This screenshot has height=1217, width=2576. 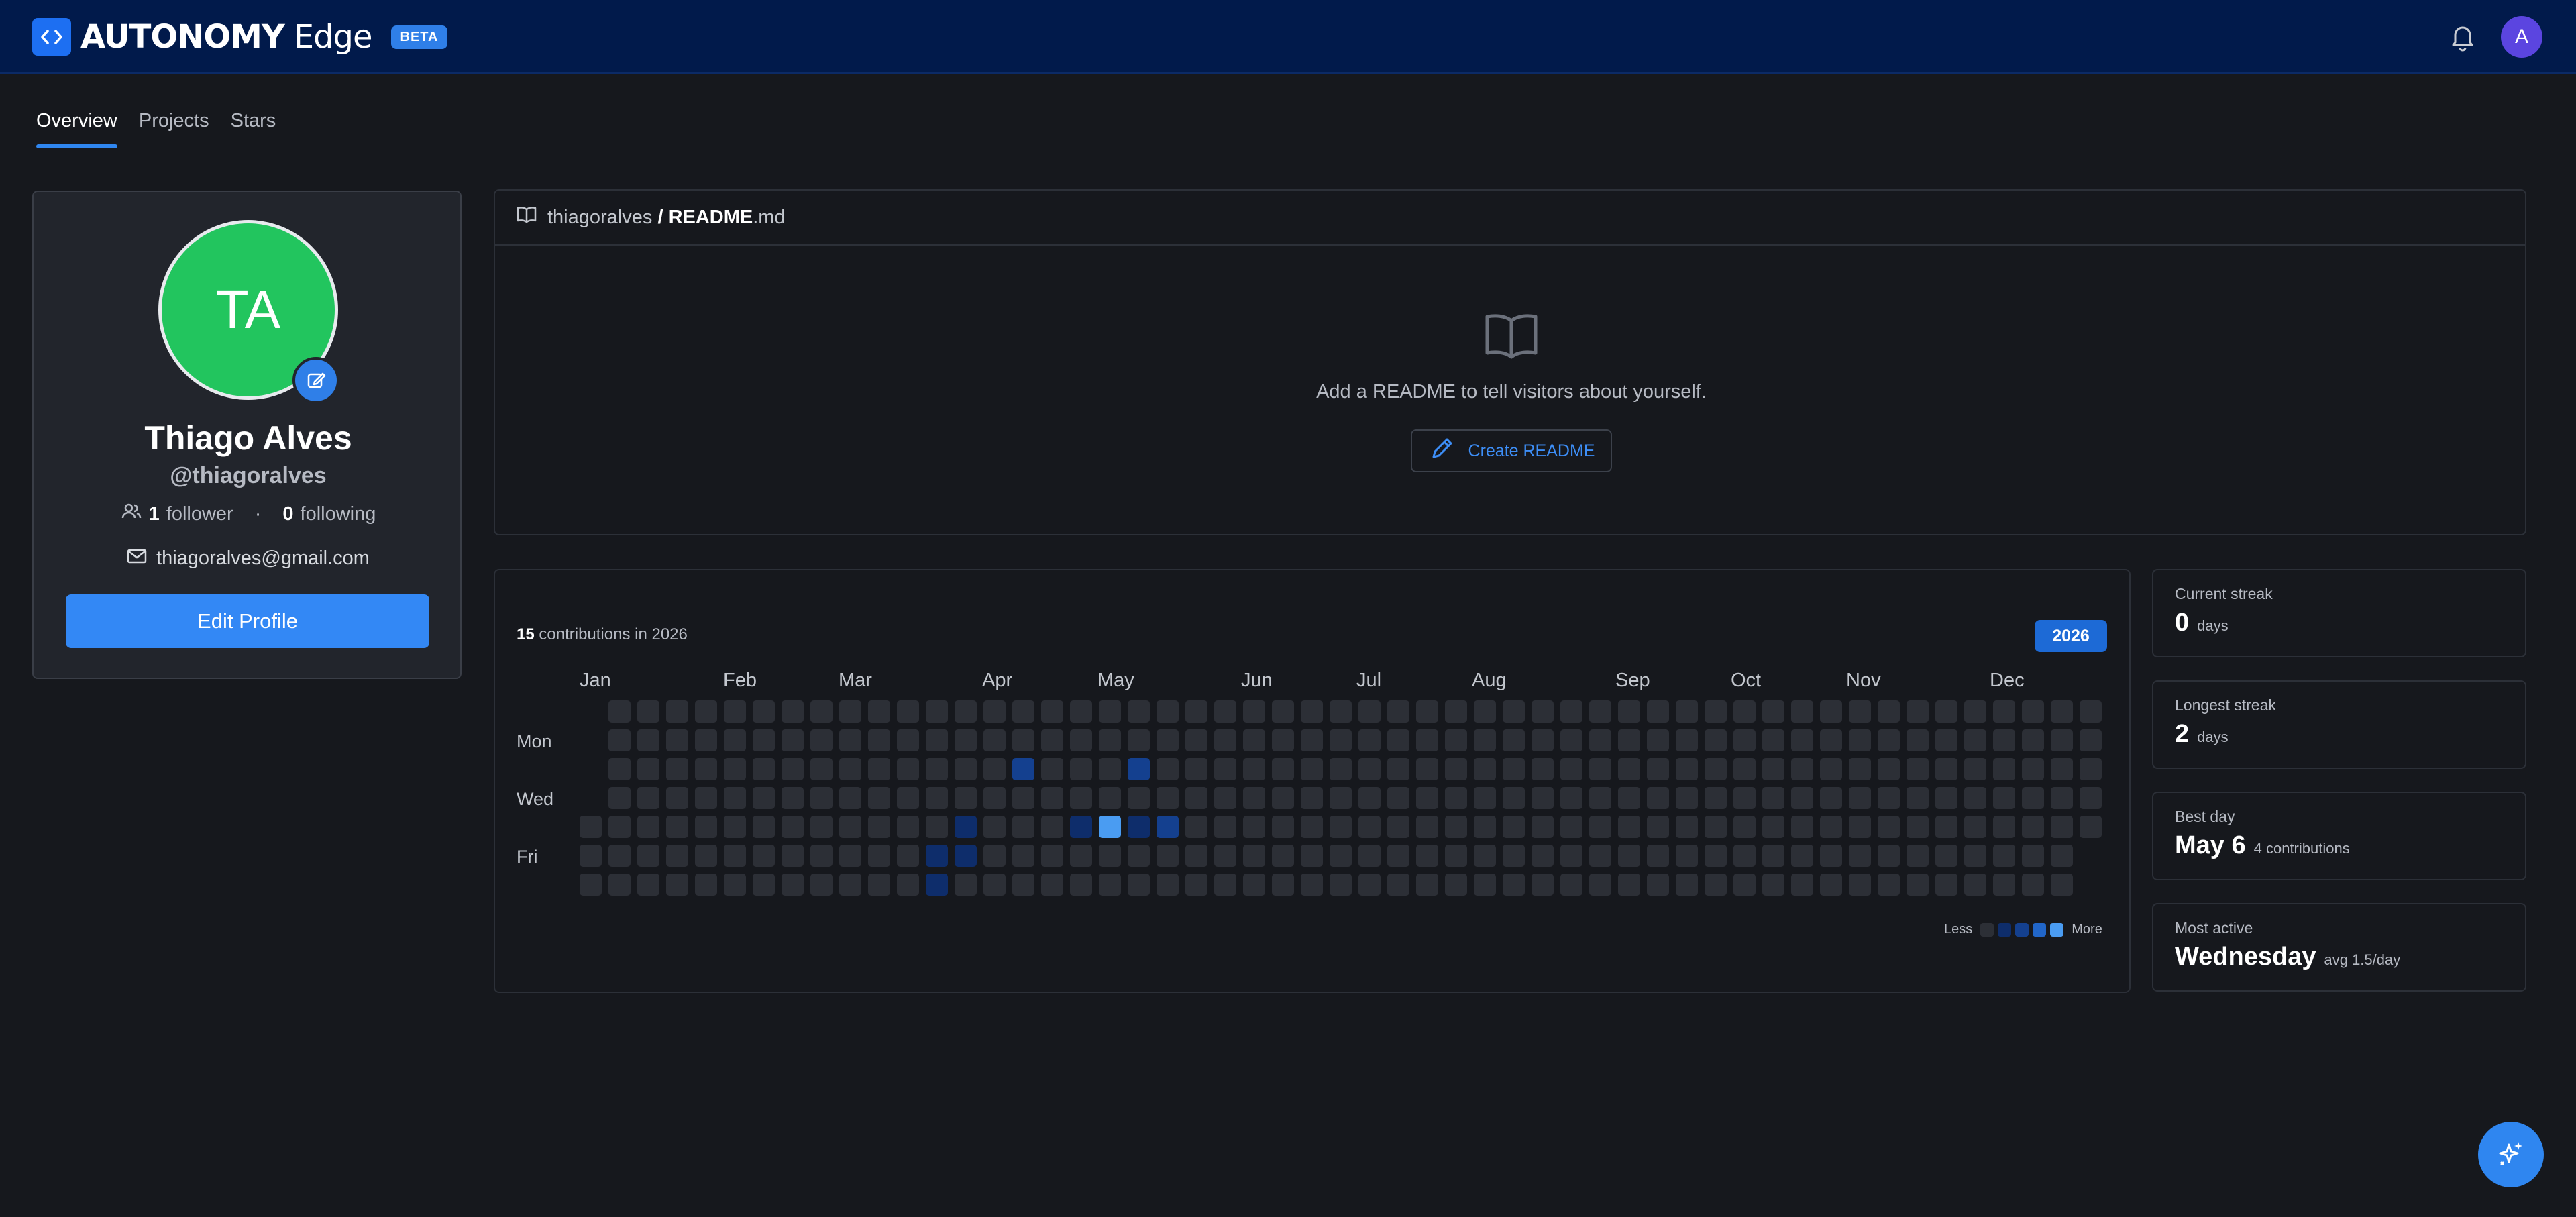 I want to click on tab-stars: Stars, so click(x=253, y=120).